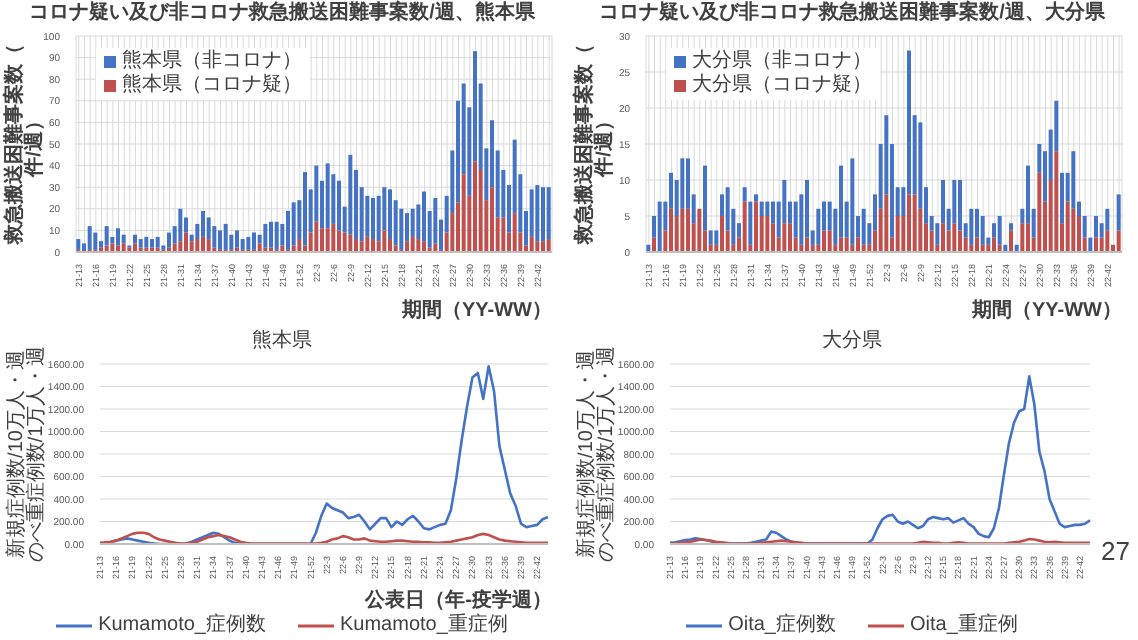 This screenshot has height=640, width=1138. What do you see at coordinates (182, 626) in the screenshot?
I see `legend-label: Kumamoto_症例数` at bounding box center [182, 626].